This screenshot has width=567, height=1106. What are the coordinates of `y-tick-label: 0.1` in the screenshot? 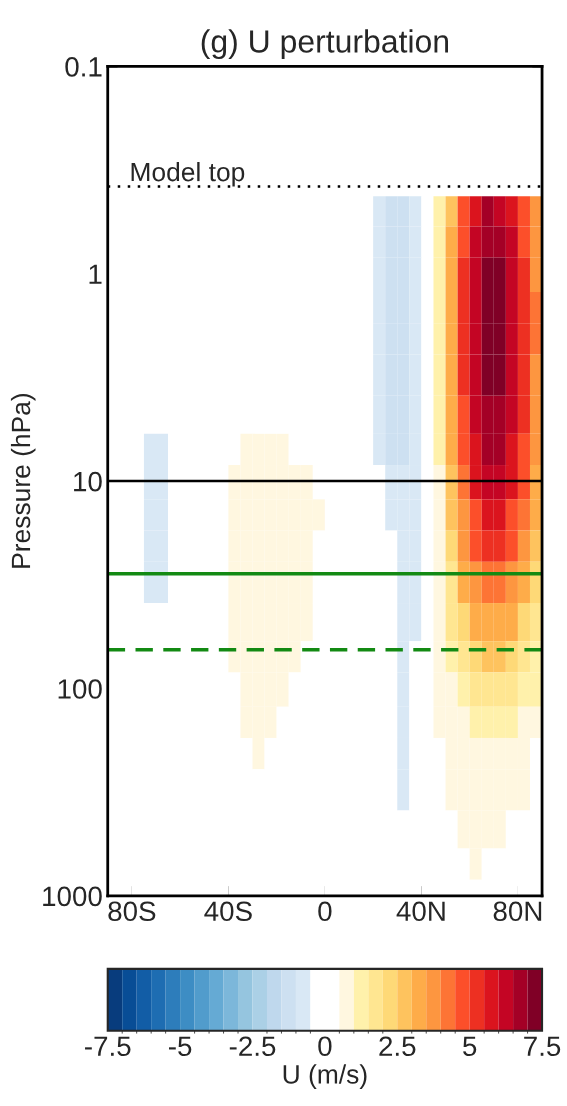 It's located at (83, 67).